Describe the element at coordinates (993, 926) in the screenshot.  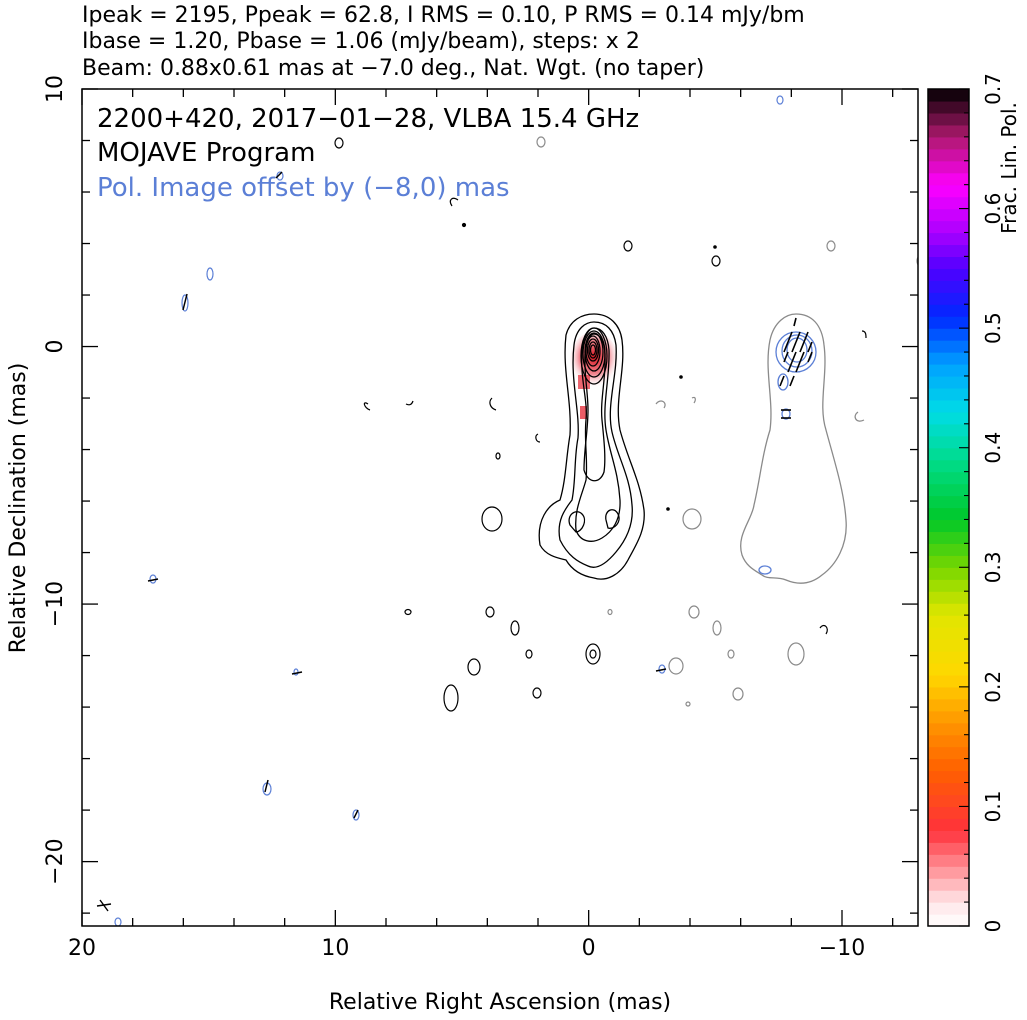
I see `colorbar-tick-label: 0` at that location.